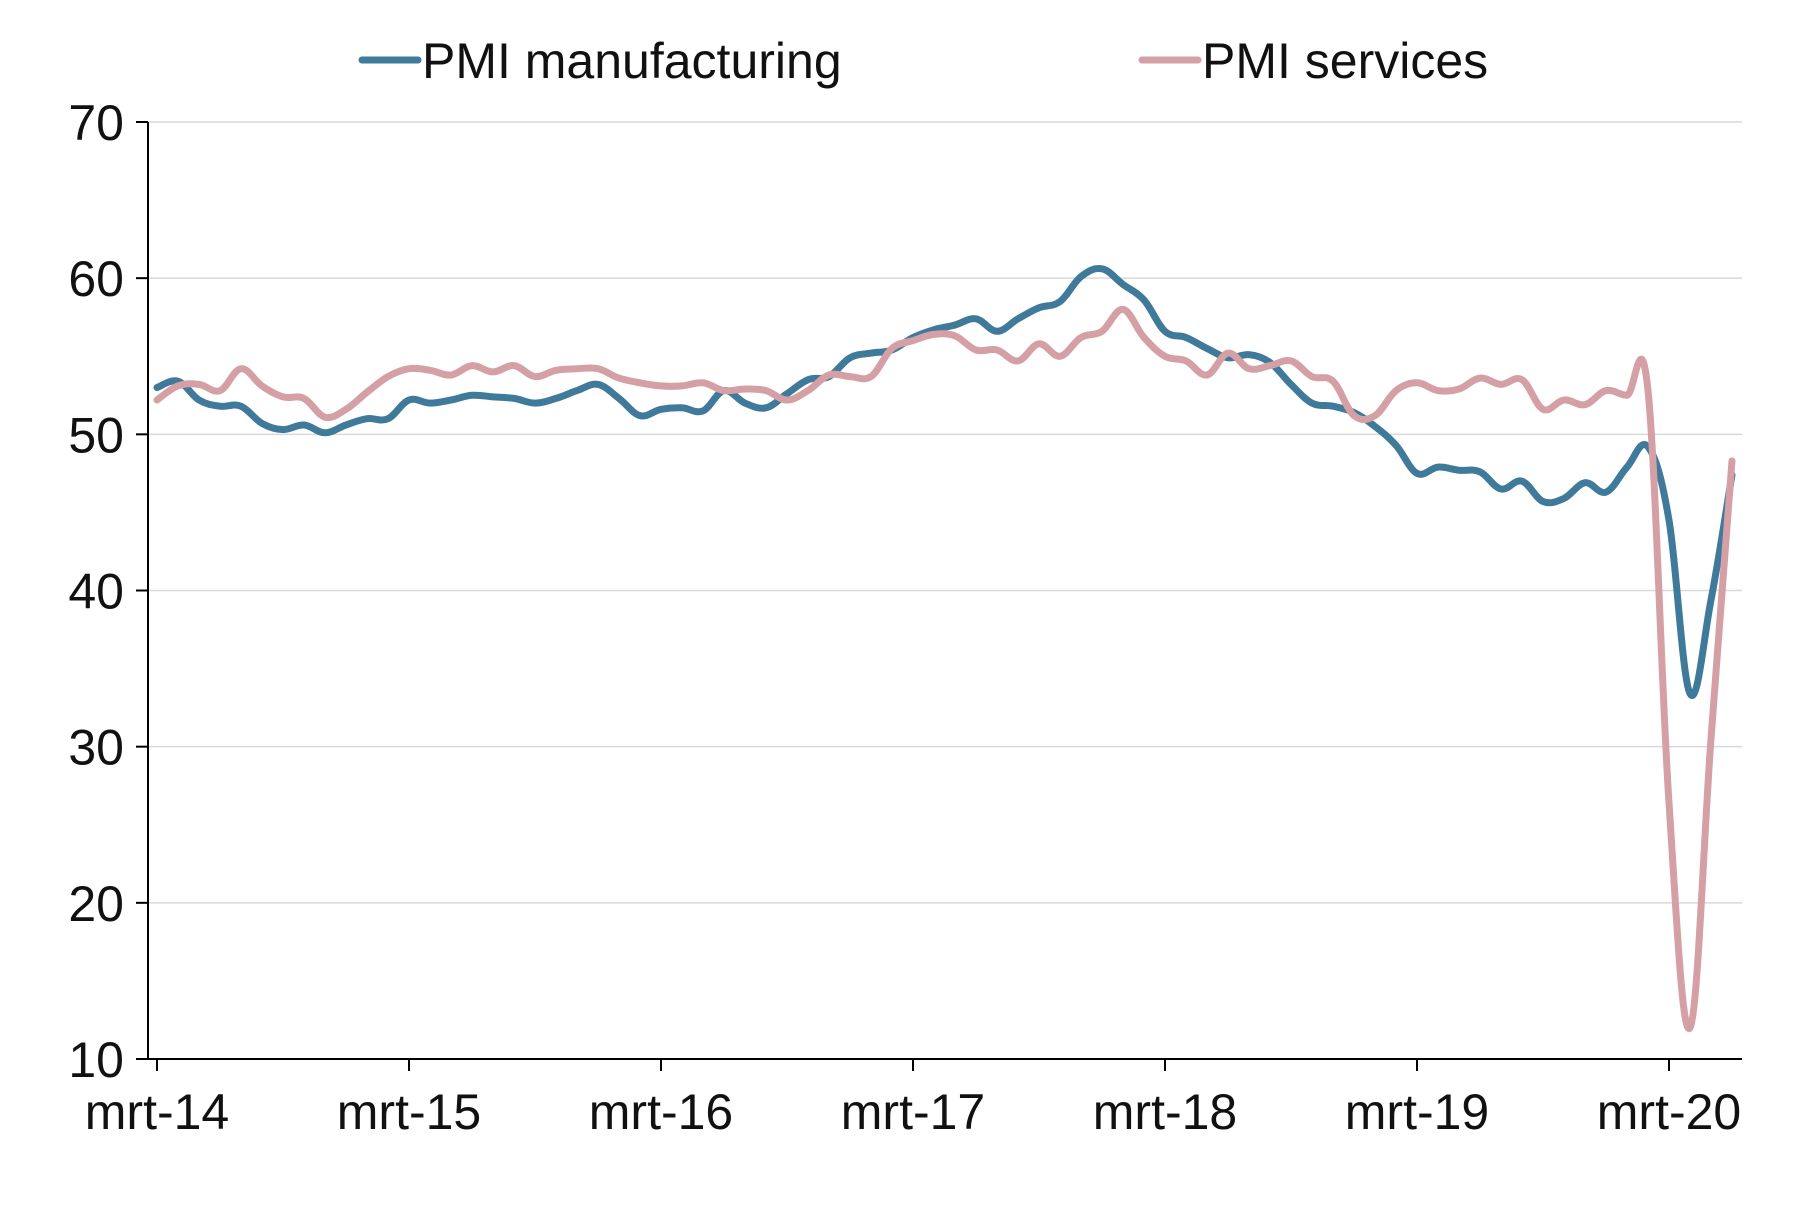 This screenshot has width=1807, height=1214. What do you see at coordinates (913, 1112) in the screenshot?
I see `x-tick-label: mrt-17` at bounding box center [913, 1112].